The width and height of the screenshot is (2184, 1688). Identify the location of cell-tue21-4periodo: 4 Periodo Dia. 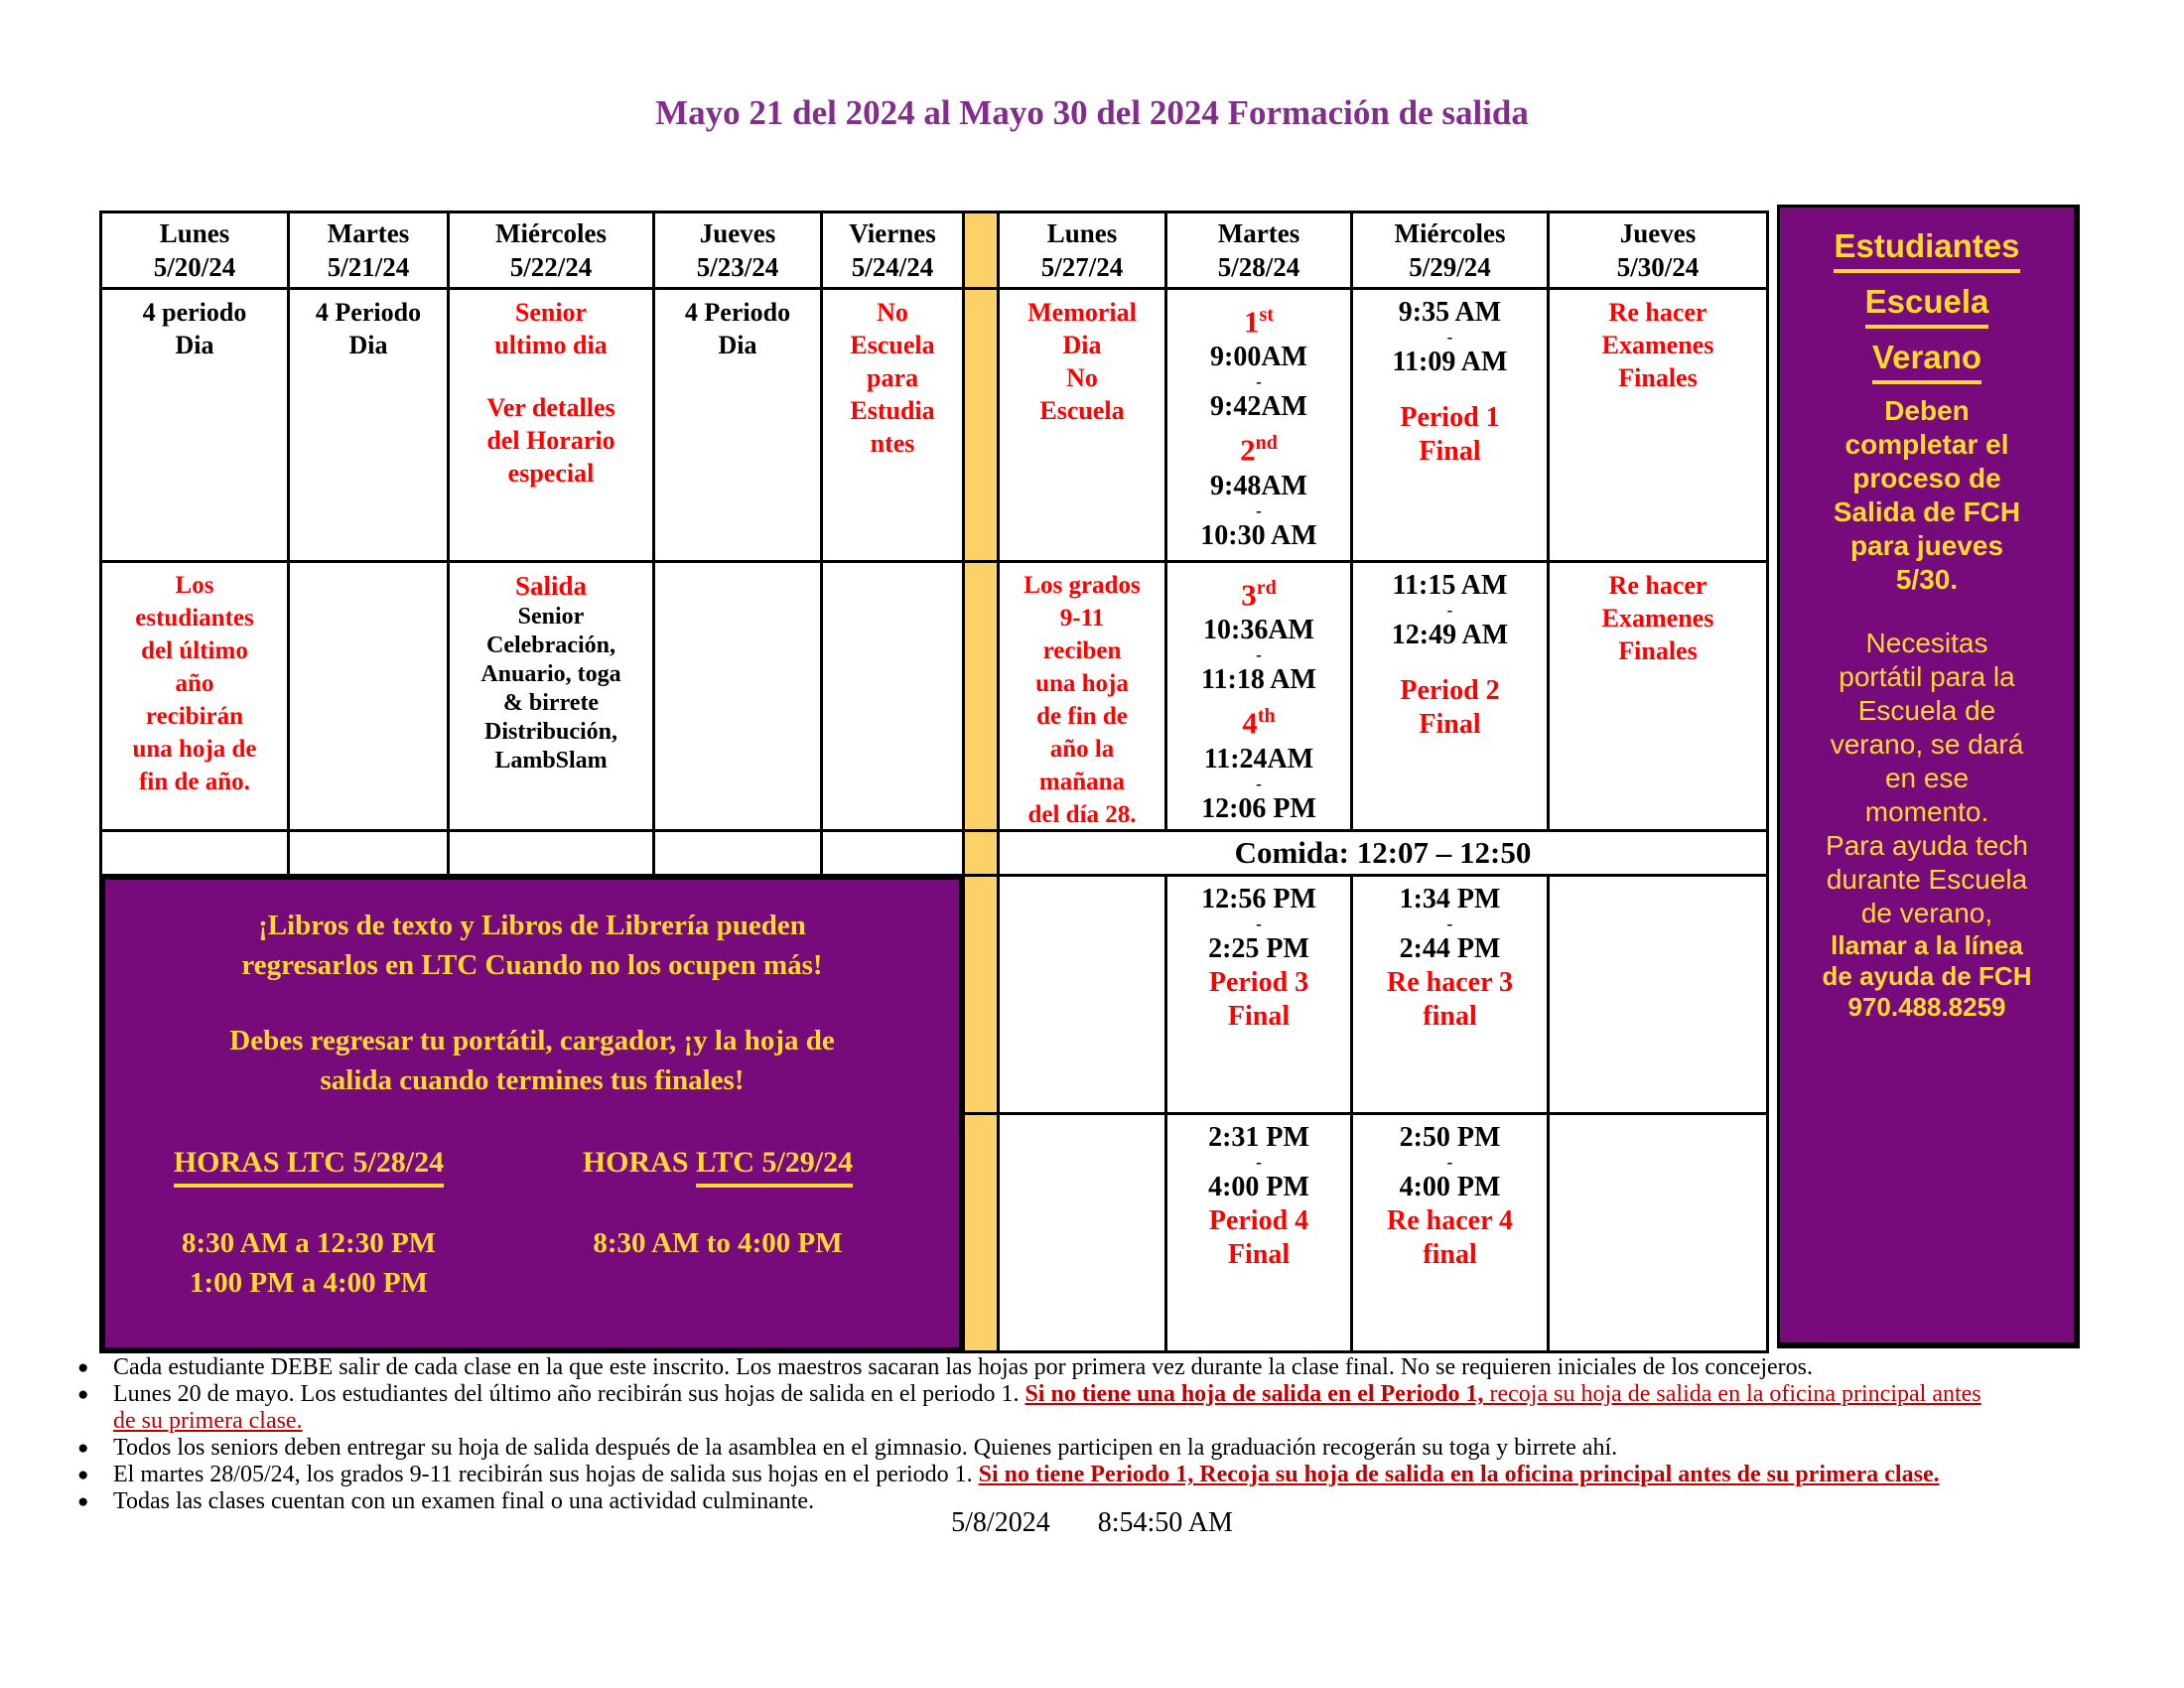
(368, 425).